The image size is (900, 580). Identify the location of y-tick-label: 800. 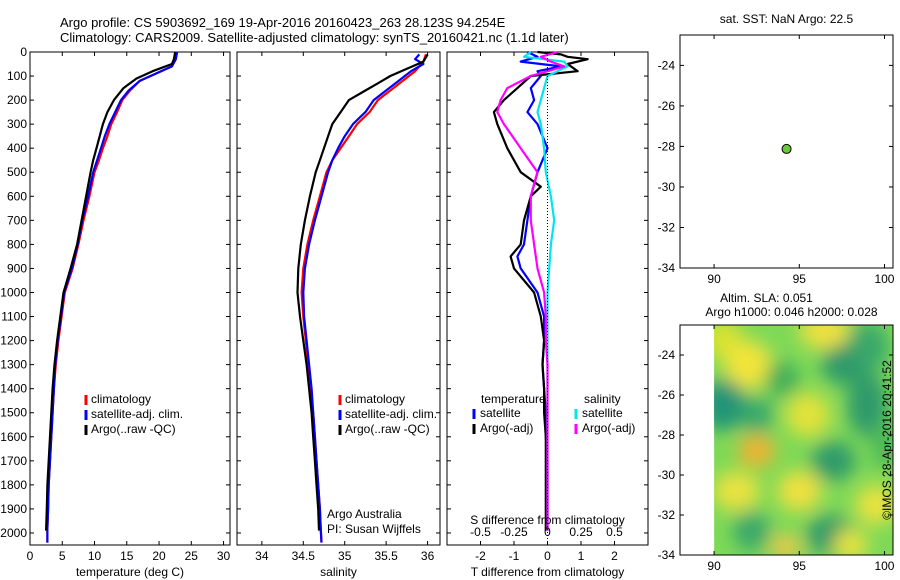
(17, 244).